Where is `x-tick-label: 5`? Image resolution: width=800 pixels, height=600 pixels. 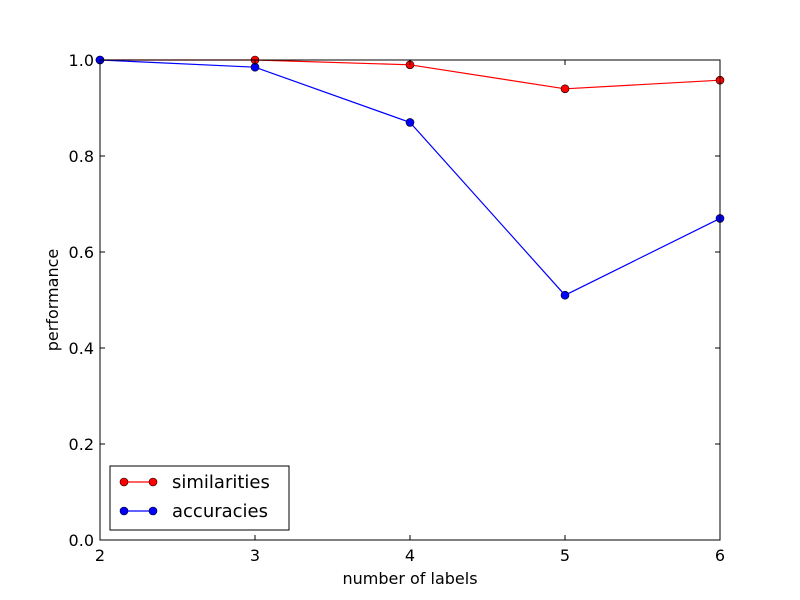 x-tick-label: 5 is located at coordinates (565, 555).